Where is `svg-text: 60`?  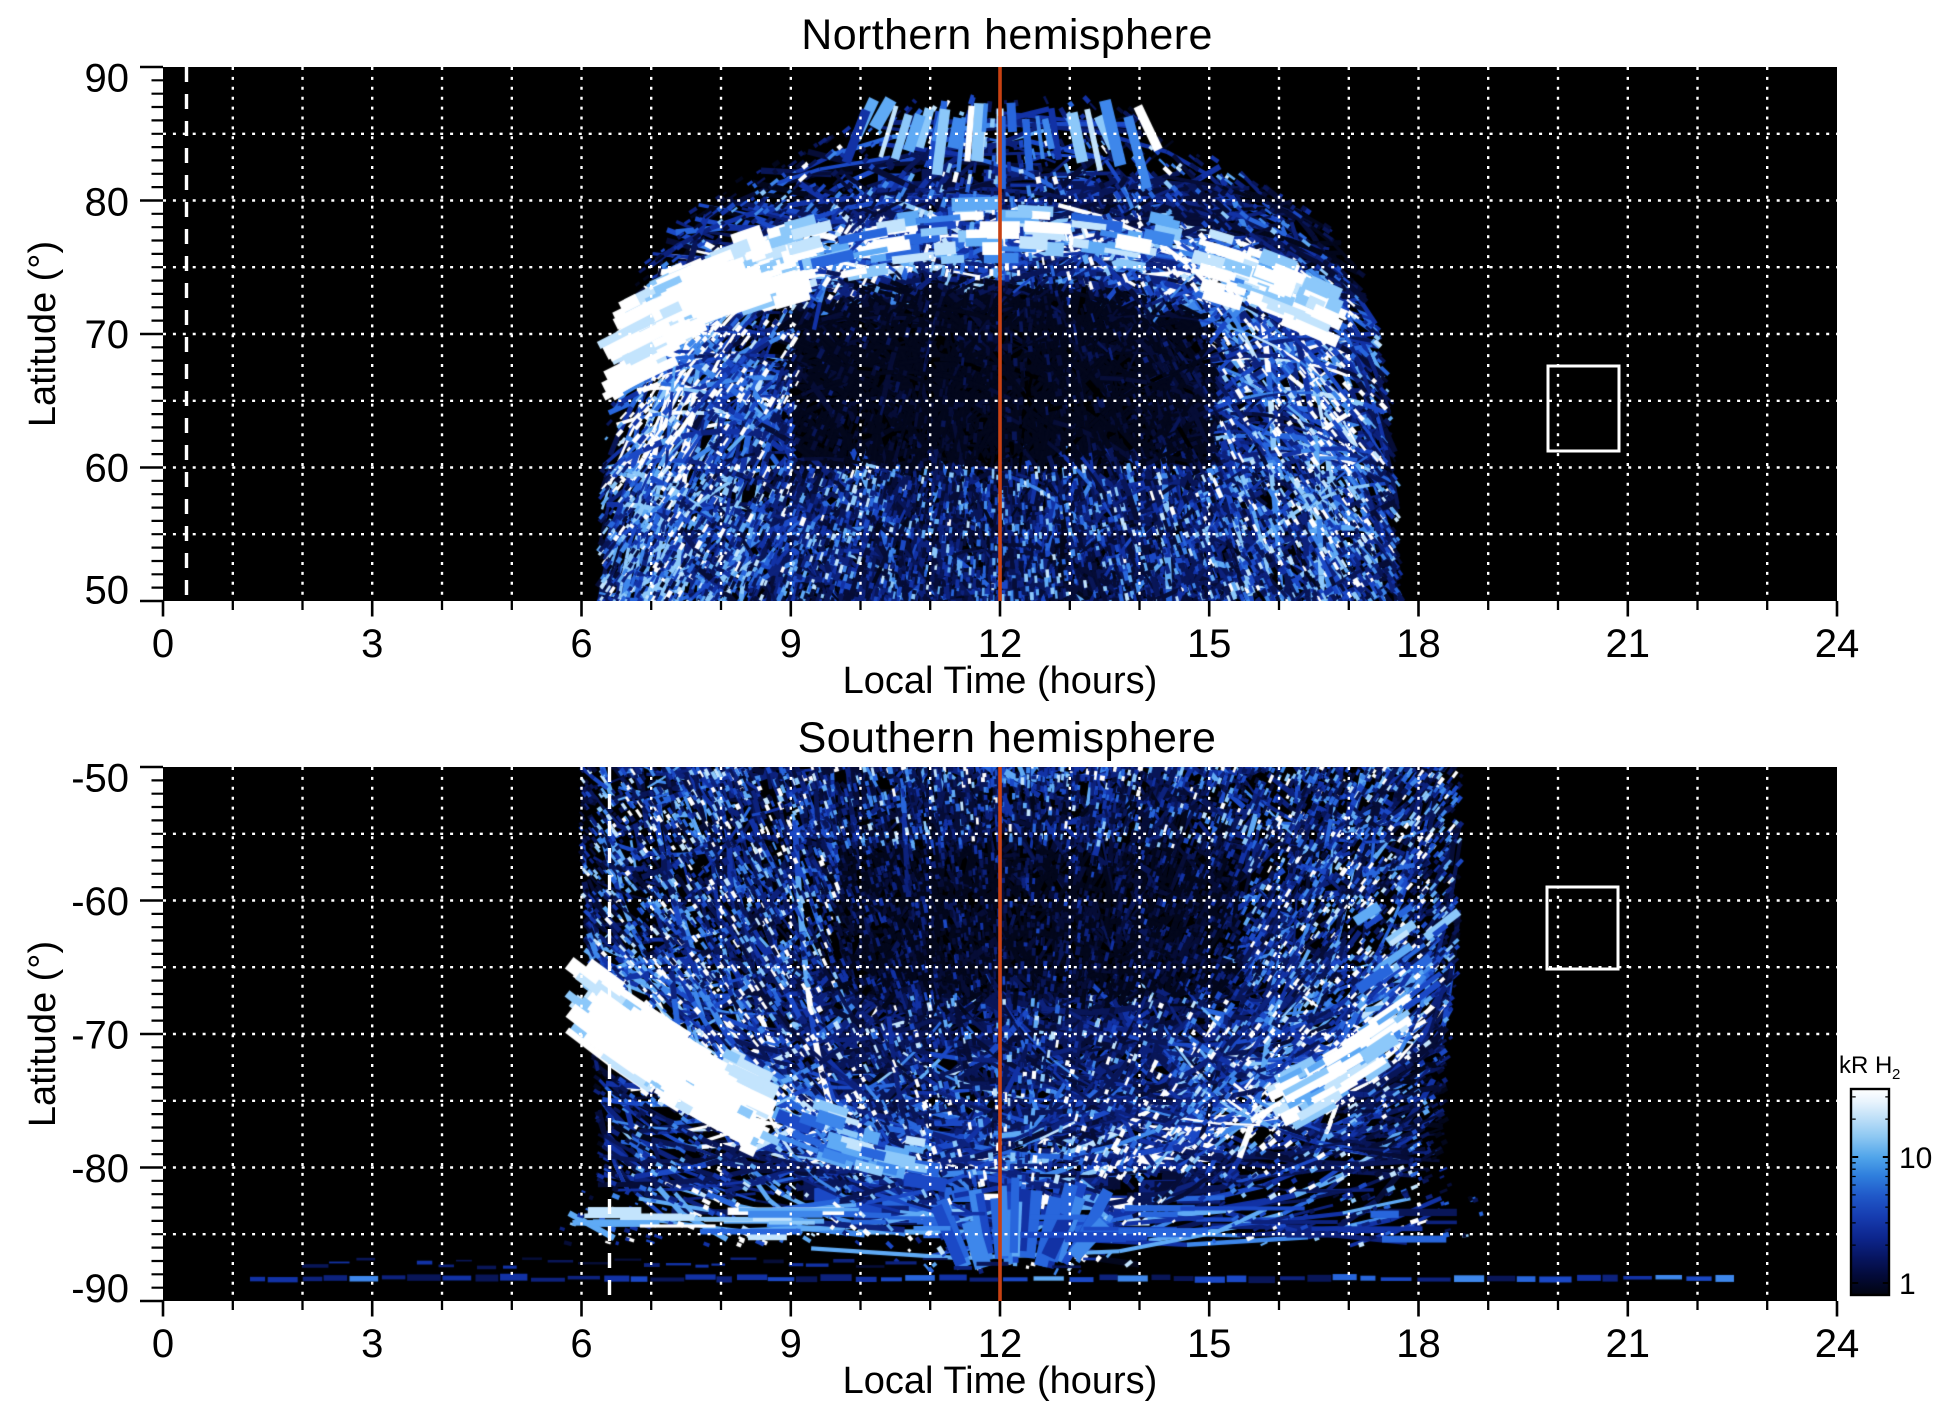 svg-text: 60 is located at coordinates (107, 469).